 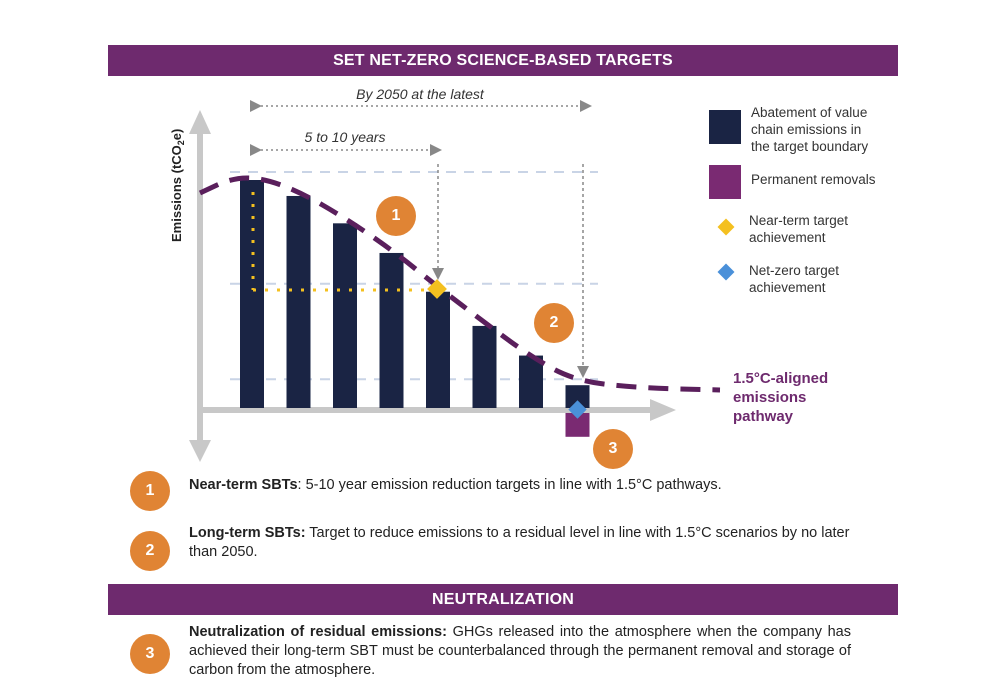 What do you see at coordinates (725, 127) in the screenshot?
I see `legend-abatement-swatch` at bounding box center [725, 127].